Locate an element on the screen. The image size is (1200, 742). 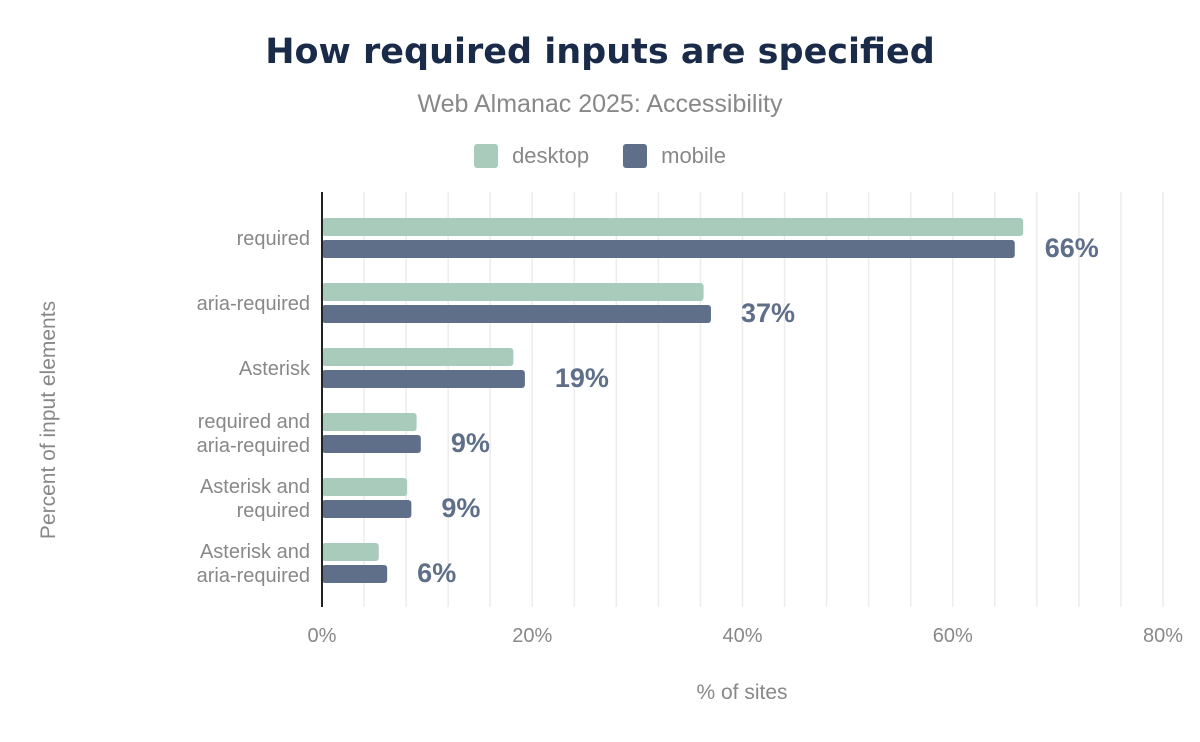
legend-item-desktop: desktop is located at coordinates (531, 156).